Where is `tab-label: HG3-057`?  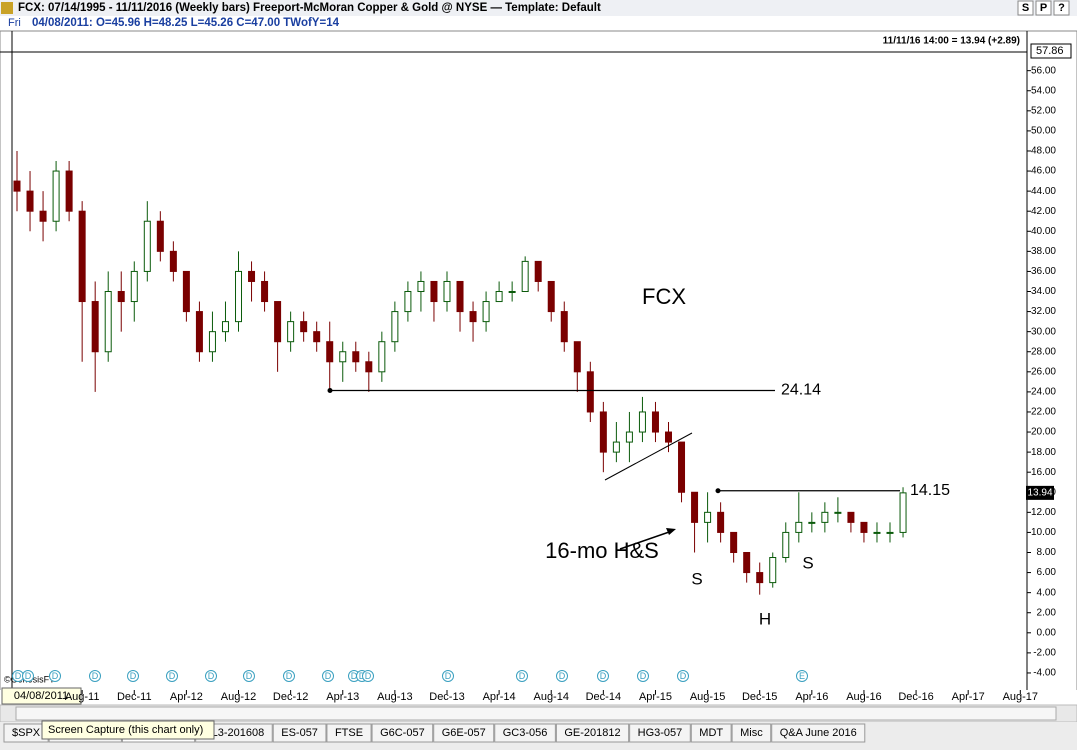 tab-label: HG3-057 is located at coordinates (660, 733).